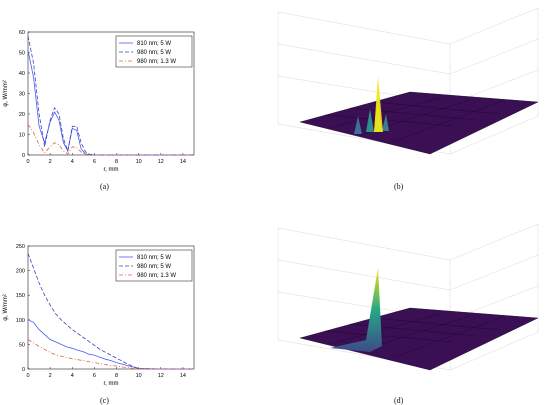  Describe the element at coordinates (22, 95) in the screenshot. I see `y-tick-label: 30` at that location.